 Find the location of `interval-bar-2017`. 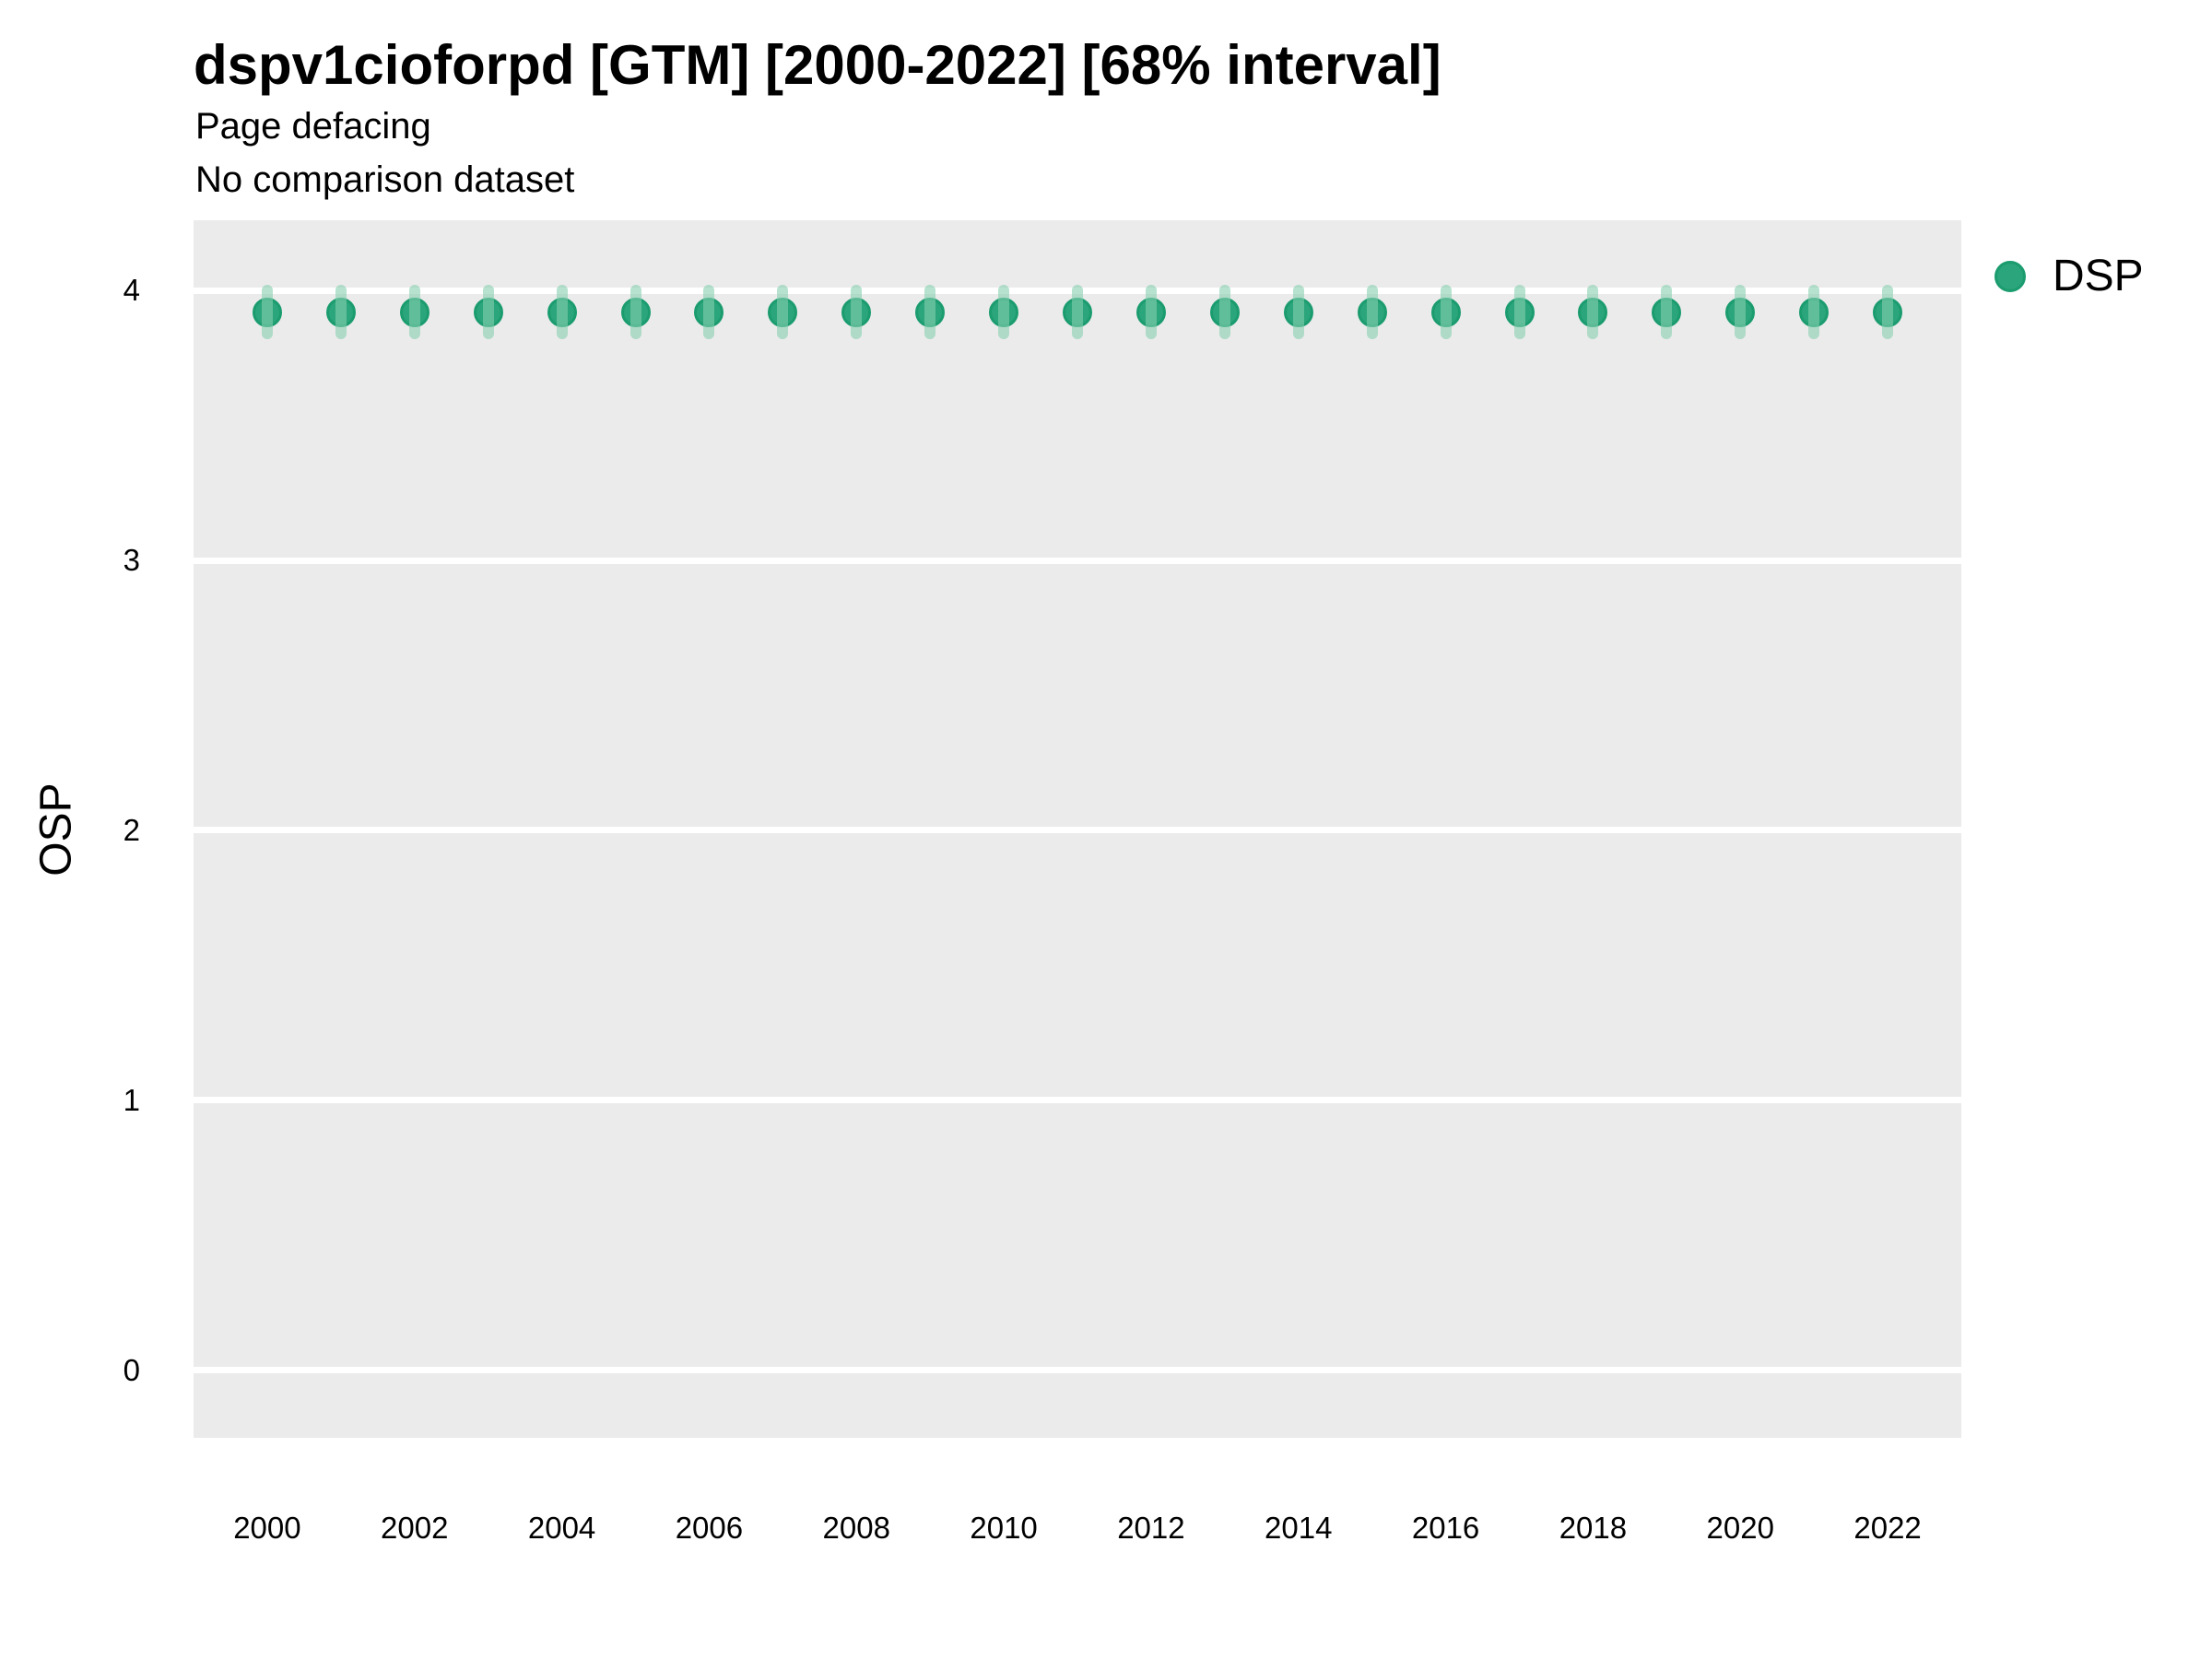

interval-bar-2017 is located at coordinates (1519, 312).